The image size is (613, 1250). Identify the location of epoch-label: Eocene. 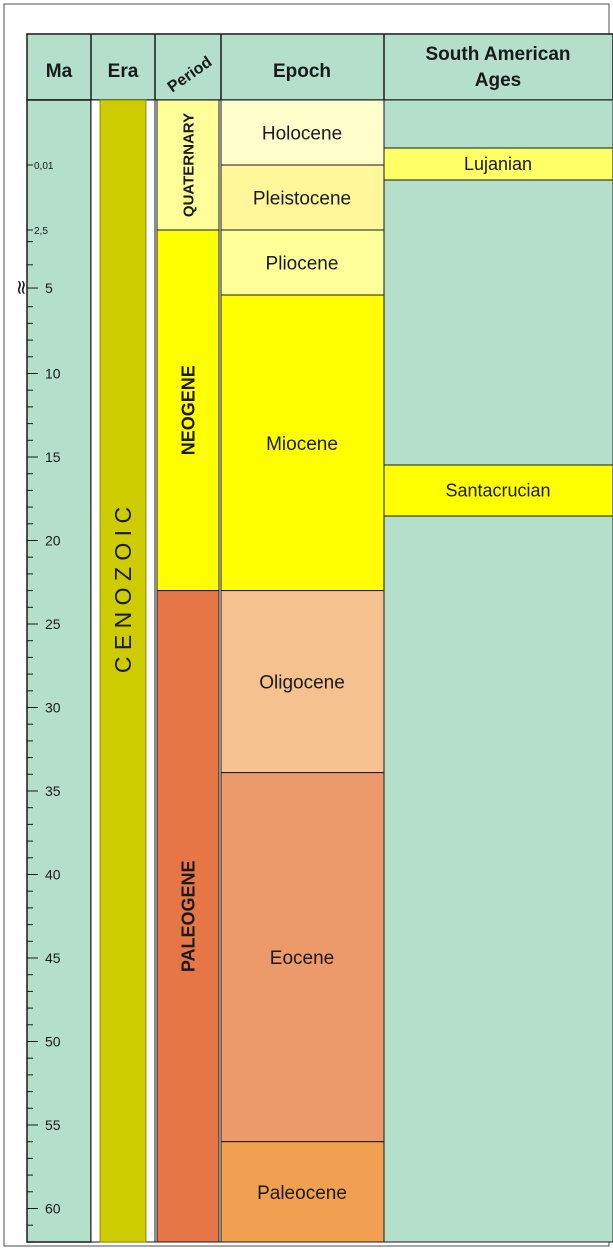
(302, 958).